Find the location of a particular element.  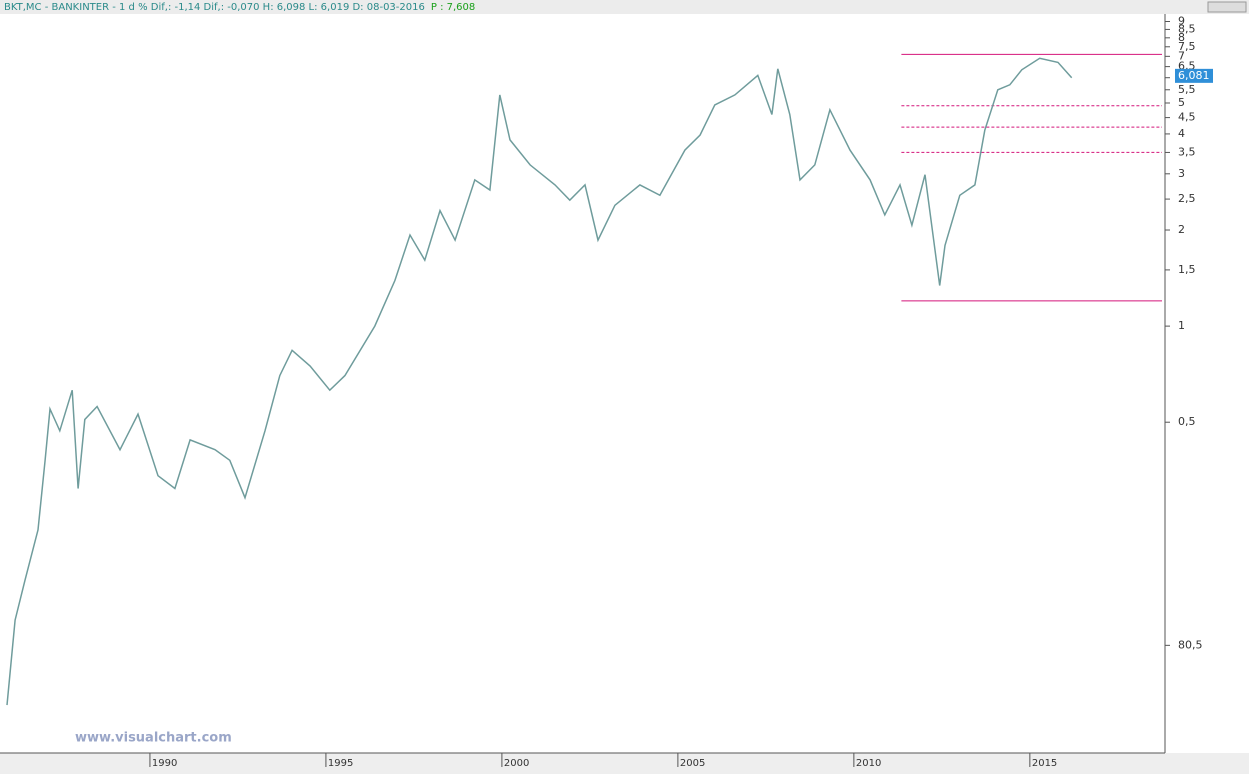

x-tick-label: 1990 is located at coordinates (164, 763).